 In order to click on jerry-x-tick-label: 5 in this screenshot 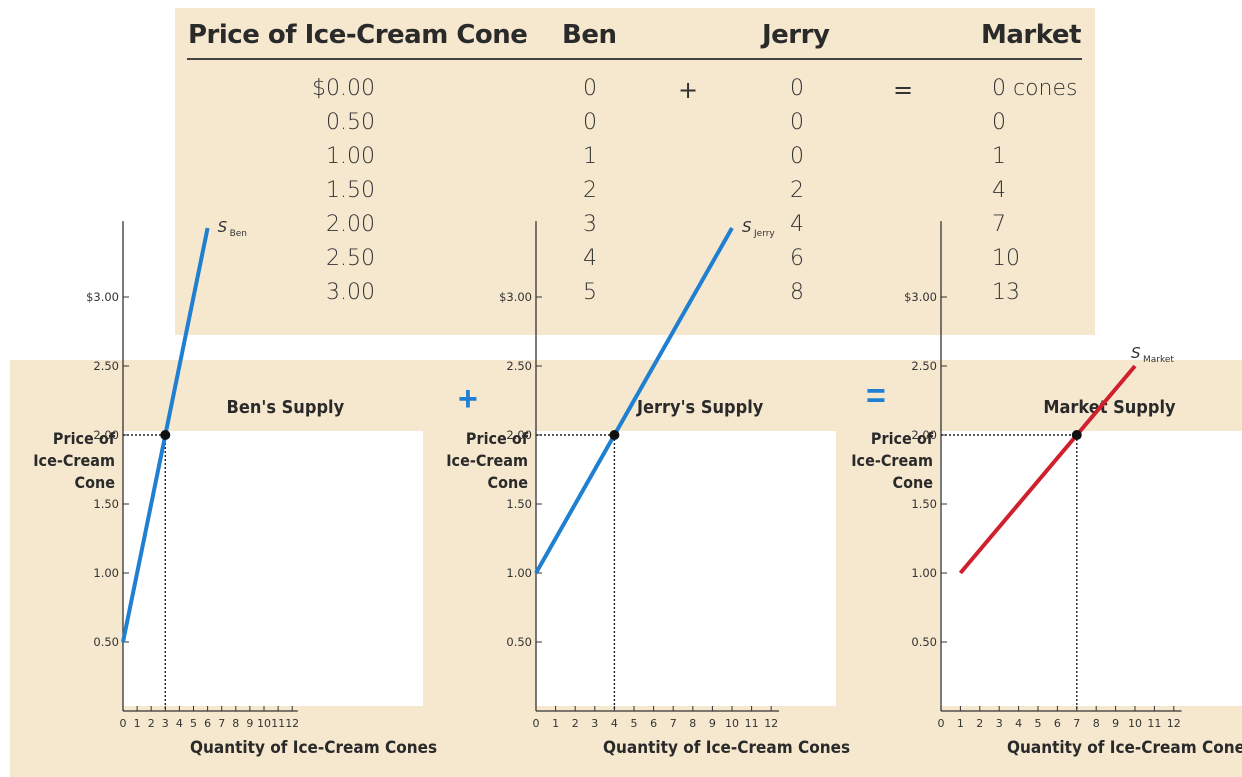, I will do `click(634, 723)`.